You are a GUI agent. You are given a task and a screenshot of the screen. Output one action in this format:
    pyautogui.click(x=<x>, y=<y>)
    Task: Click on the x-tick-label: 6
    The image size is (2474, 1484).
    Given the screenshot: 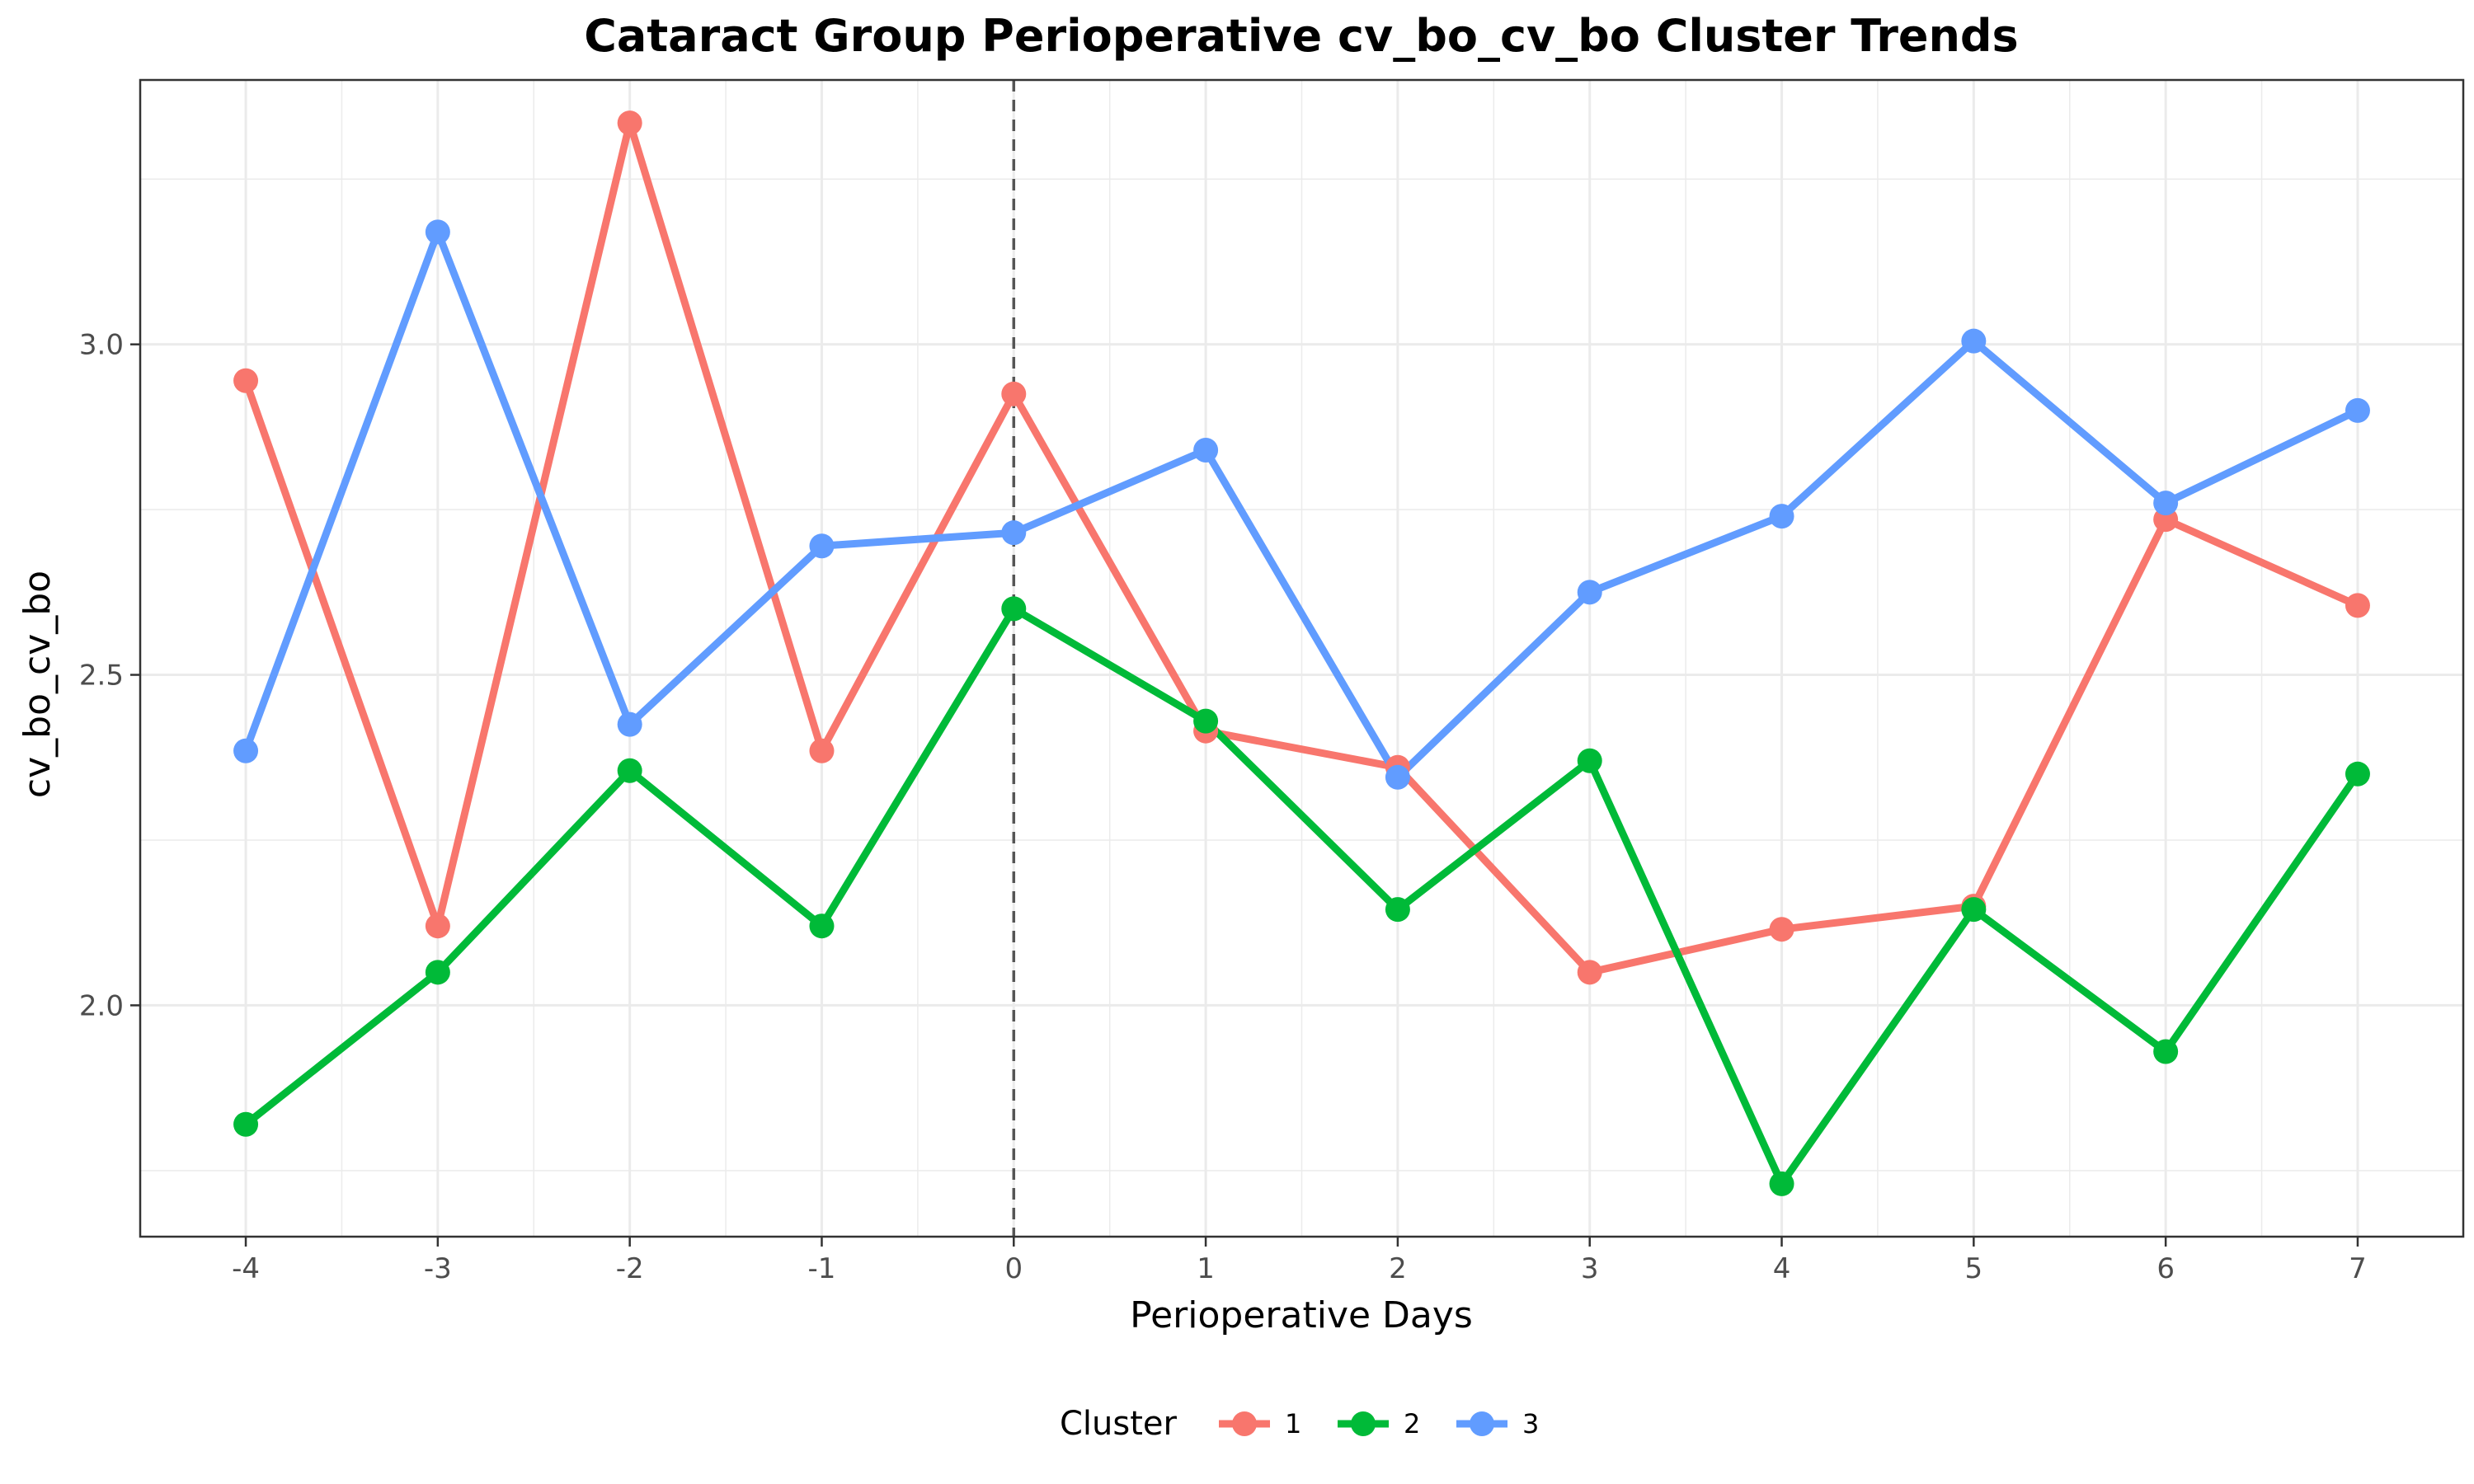 What is the action you would take?
    pyautogui.click(x=2166, y=1268)
    